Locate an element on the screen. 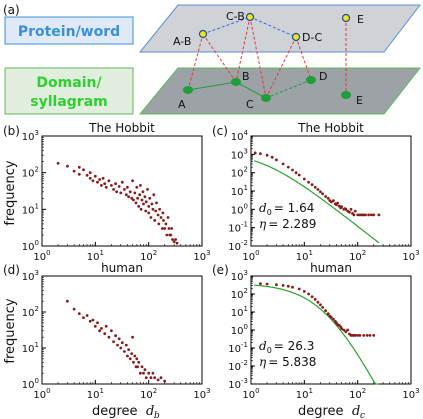 The width and height of the screenshot is (423, 419). bottom-node-d is located at coordinates (311, 80).